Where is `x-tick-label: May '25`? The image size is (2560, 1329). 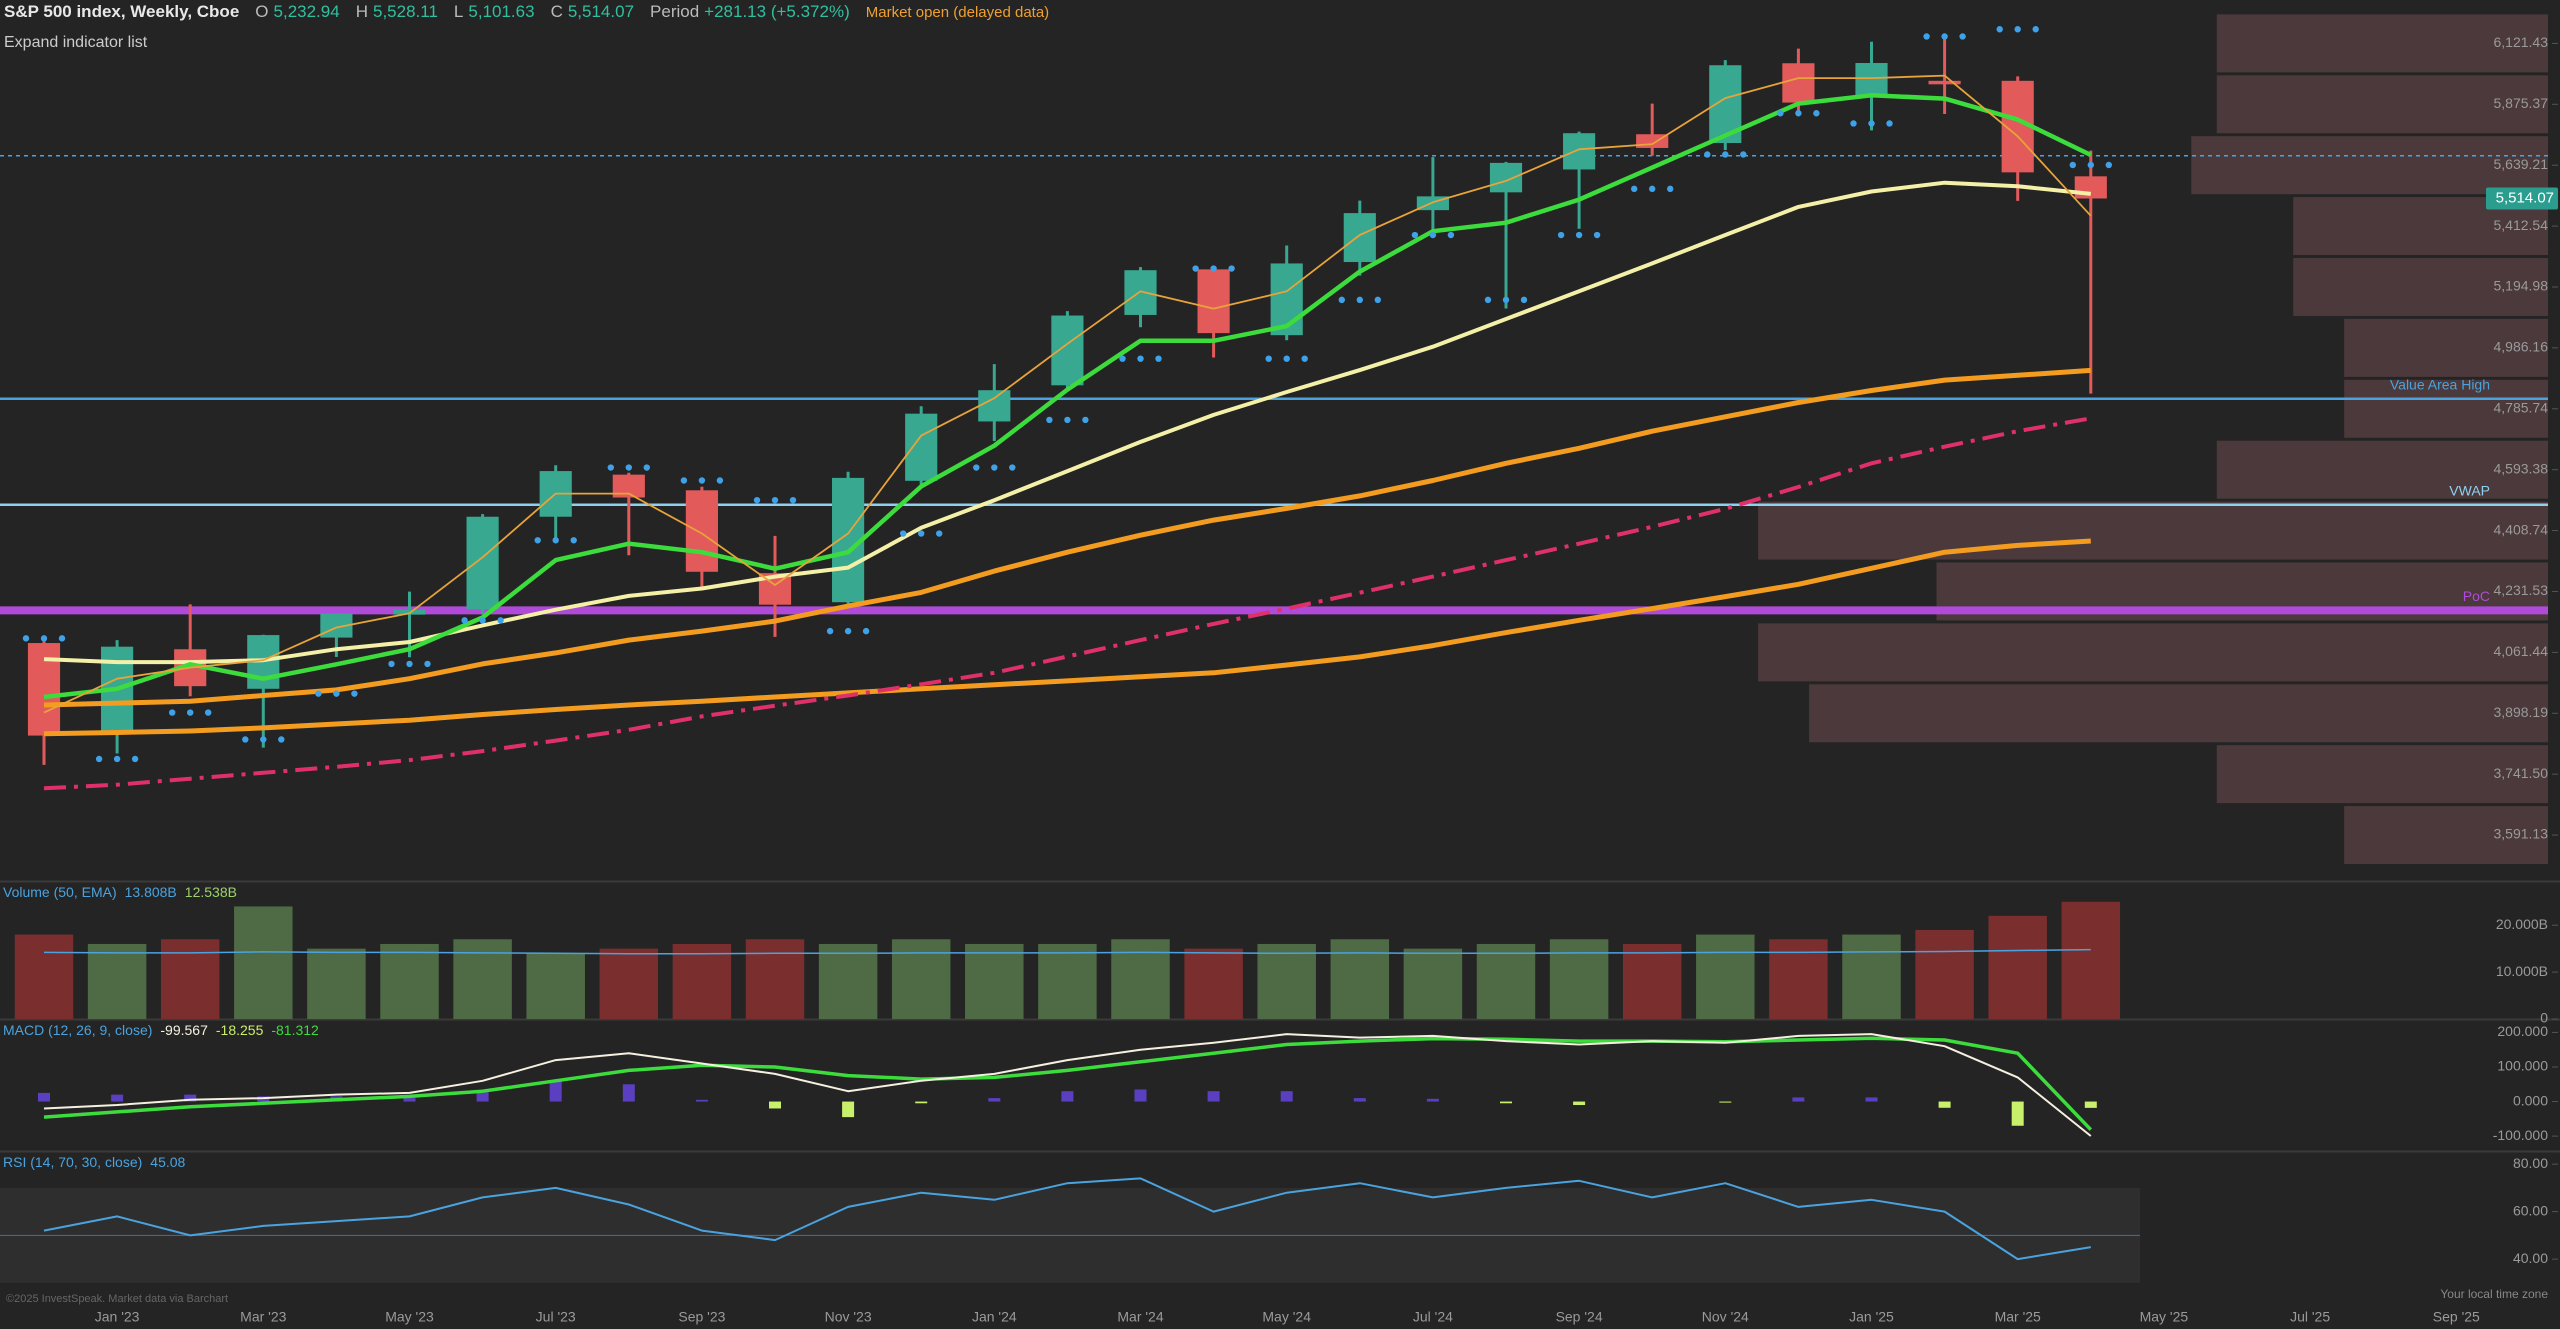
x-tick-label: May '25 is located at coordinates (2164, 1317).